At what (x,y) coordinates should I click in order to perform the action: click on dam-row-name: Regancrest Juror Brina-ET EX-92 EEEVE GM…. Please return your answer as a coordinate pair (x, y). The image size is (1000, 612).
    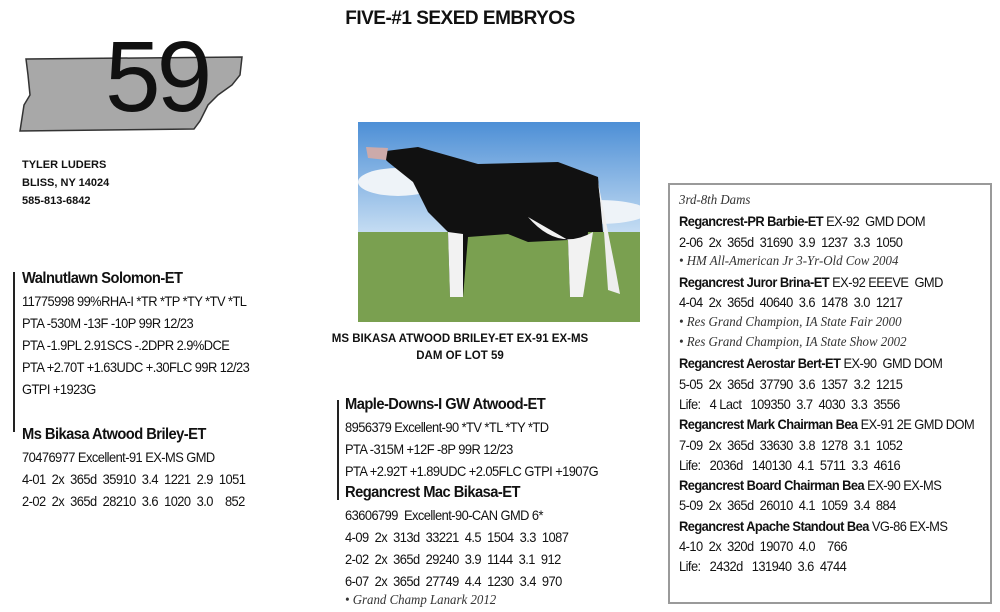
    Looking at the image, I should click on (822, 282).